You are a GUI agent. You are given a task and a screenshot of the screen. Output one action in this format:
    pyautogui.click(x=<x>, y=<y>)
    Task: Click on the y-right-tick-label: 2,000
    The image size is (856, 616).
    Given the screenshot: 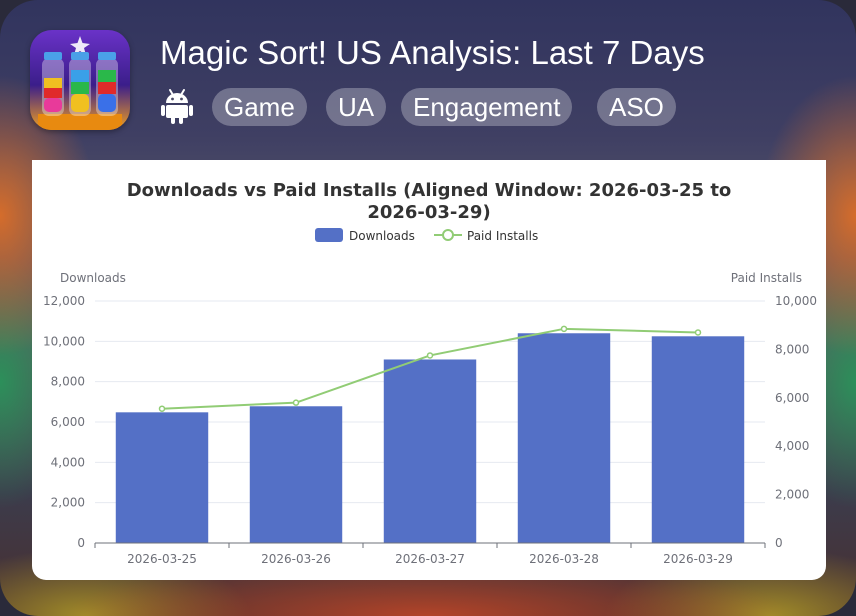 What is the action you would take?
    pyautogui.click(x=792, y=495)
    